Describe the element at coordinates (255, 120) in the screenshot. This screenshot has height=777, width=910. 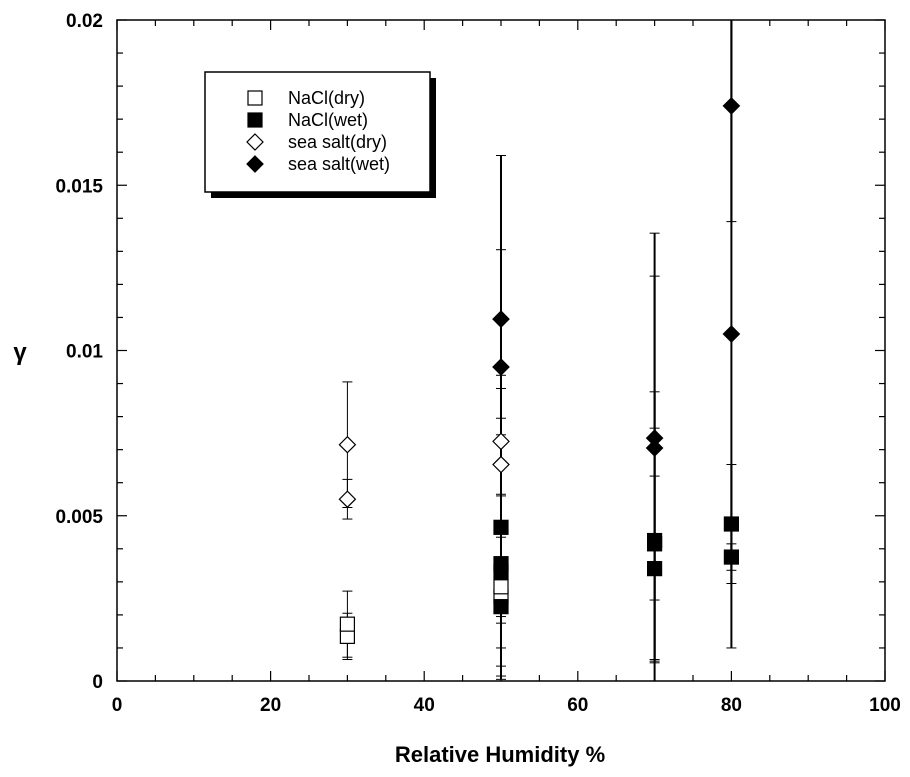
I see `legend-marker-nacl-wet` at that location.